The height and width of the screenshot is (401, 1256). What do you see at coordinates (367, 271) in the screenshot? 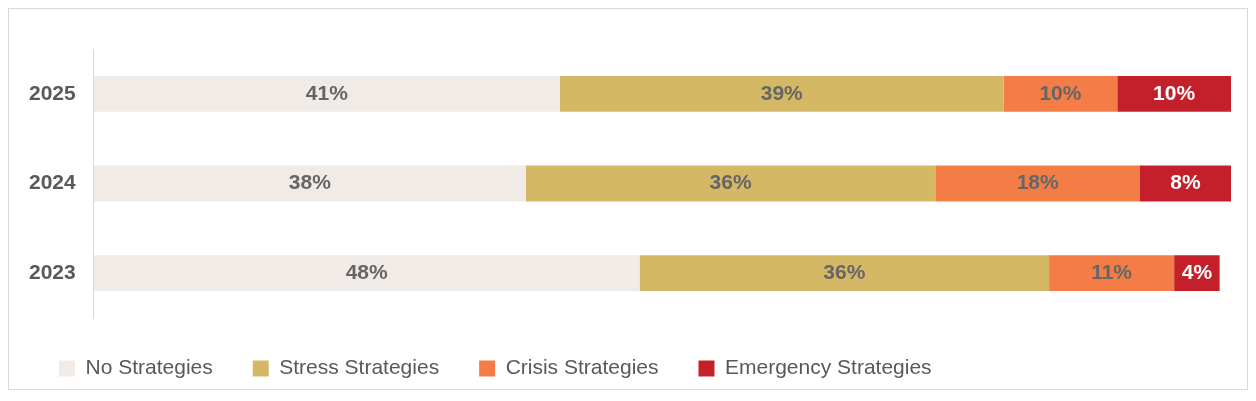
I see `data-label: 48%` at bounding box center [367, 271].